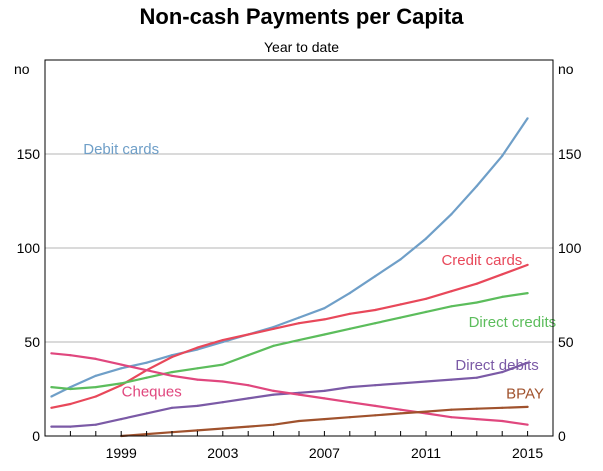 This screenshot has height=471, width=603. I want to click on y-unit-left: no, so click(22, 69).